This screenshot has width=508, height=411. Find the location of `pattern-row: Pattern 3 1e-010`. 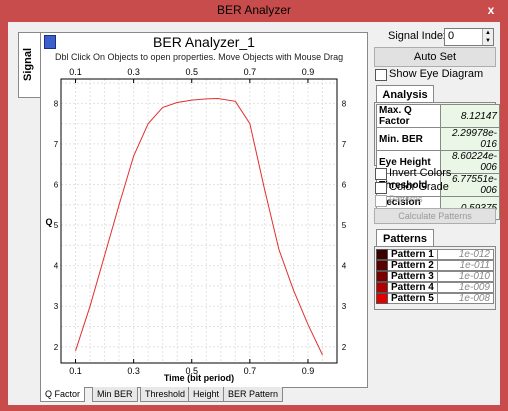

pattern-row: Pattern 3 1e-010 is located at coordinates (435, 276).